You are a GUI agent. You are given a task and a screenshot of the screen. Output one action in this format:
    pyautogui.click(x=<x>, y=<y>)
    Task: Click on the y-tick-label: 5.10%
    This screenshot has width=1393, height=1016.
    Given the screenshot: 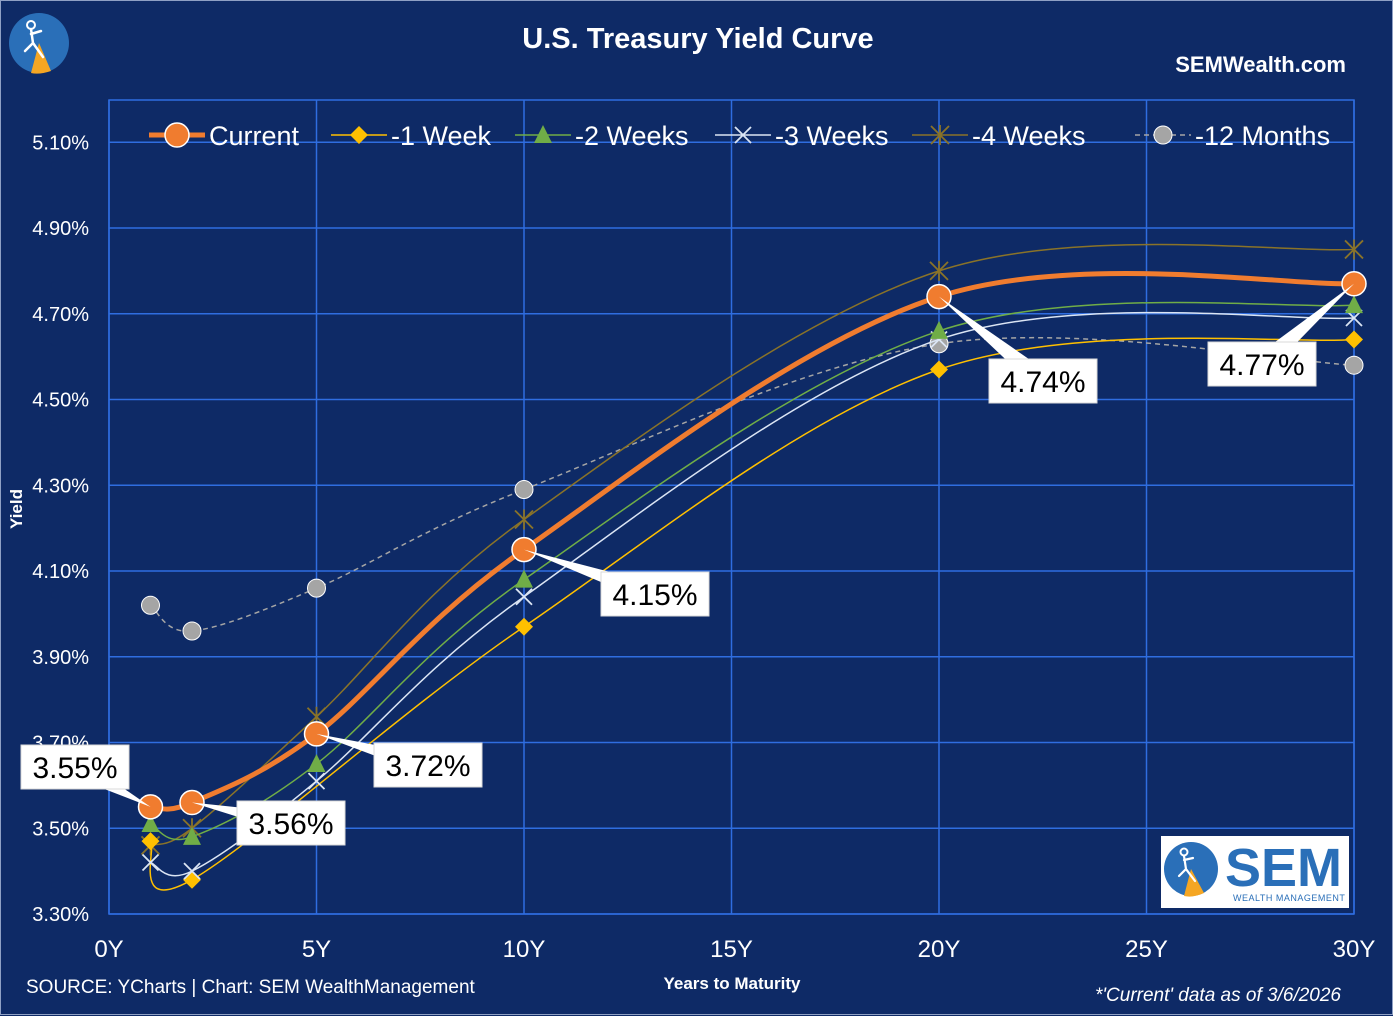 What is the action you would take?
    pyautogui.click(x=60, y=143)
    